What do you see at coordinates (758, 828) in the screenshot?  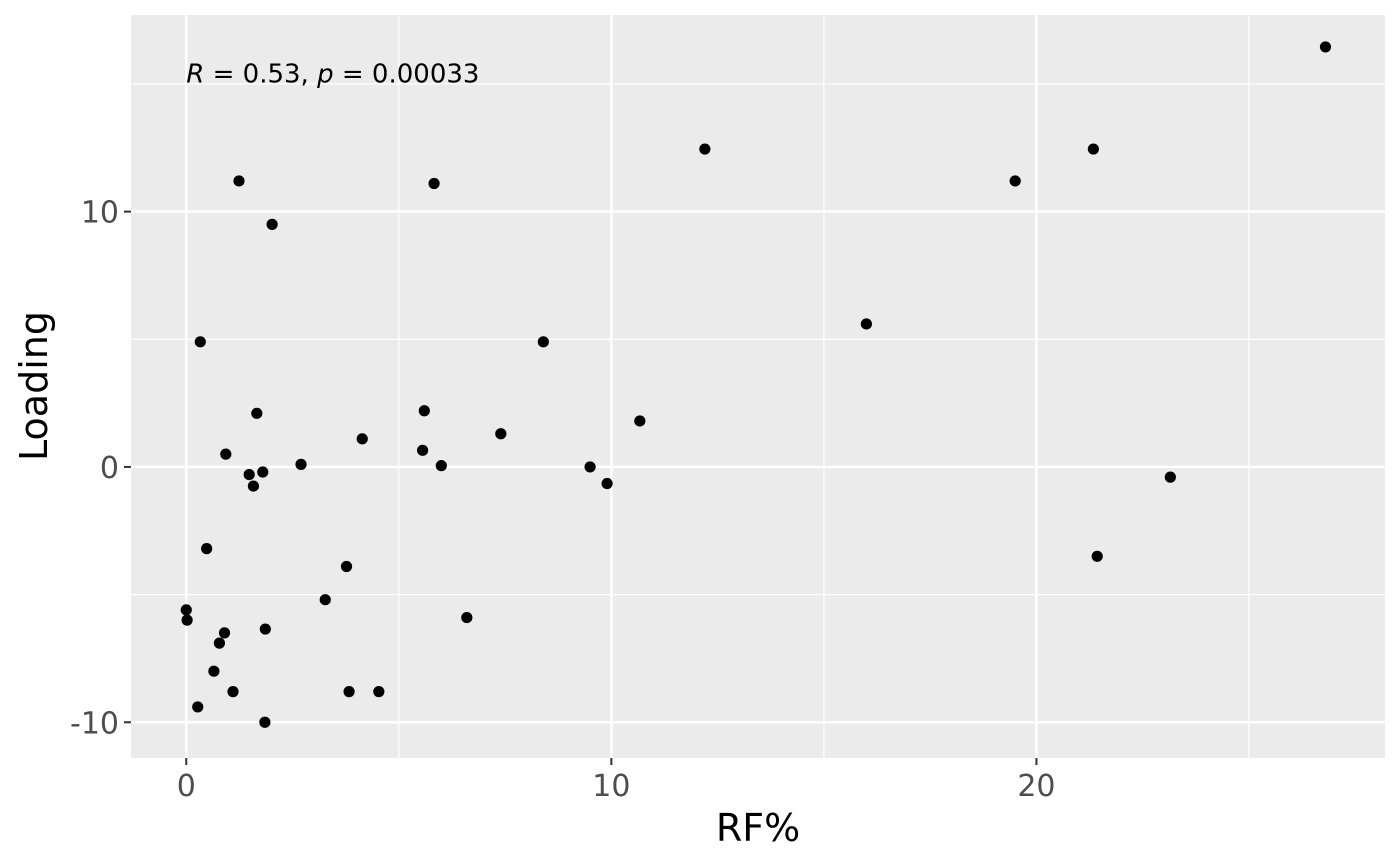 I see `x-axis-title: RF%` at bounding box center [758, 828].